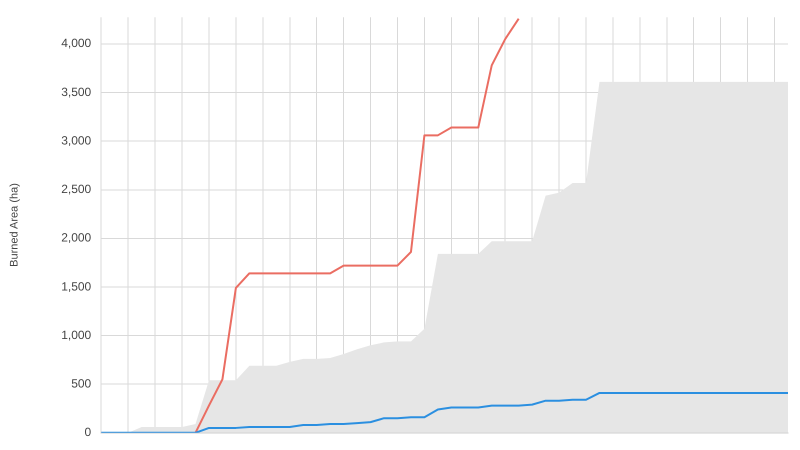  What do you see at coordinates (76, 237) in the screenshot?
I see `y-tick-label: 2,000` at bounding box center [76, 237].